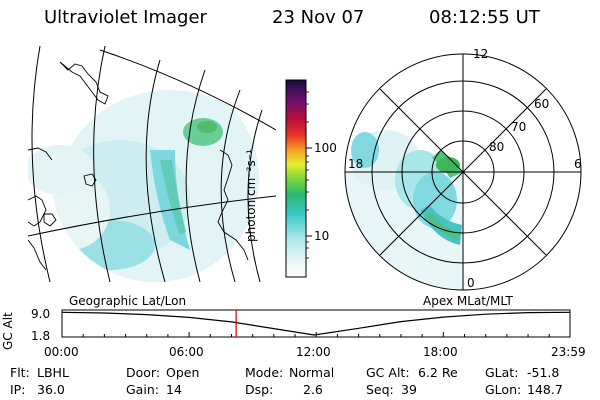 The height and width of the screenshot is (400, 600). What do you see at coordinates (545, 389) in the screenshot?
I see `glon-value: 148.7` at bounding box center [545, 389].